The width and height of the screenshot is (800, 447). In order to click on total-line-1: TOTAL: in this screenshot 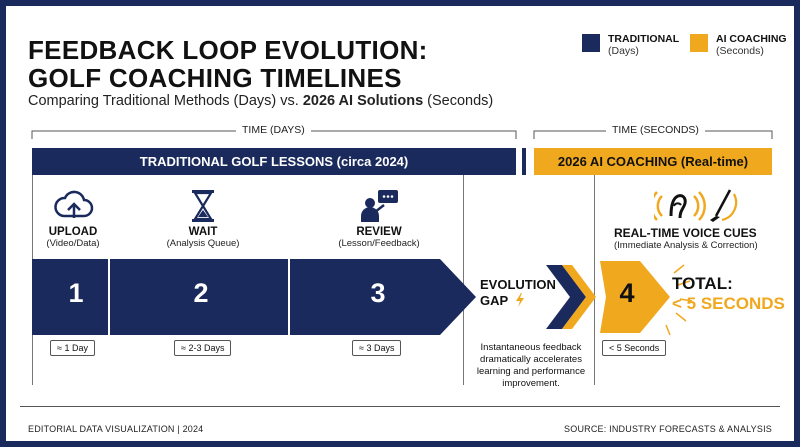, I will do `click(702, 283)`.